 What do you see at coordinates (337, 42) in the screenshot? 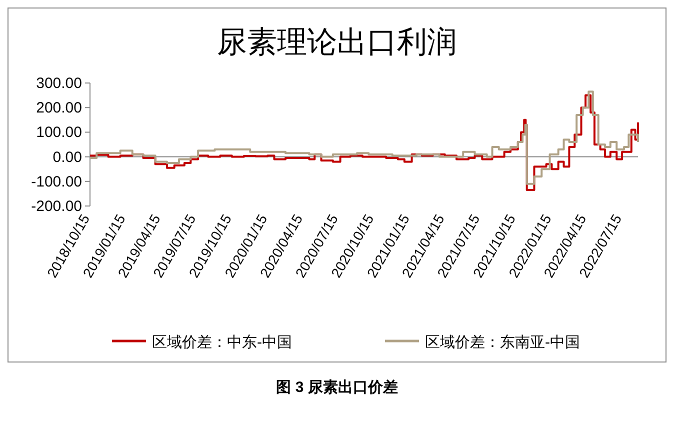
I see `chart-title: 尿素理论出口利润` at bounding box center [337, 42].